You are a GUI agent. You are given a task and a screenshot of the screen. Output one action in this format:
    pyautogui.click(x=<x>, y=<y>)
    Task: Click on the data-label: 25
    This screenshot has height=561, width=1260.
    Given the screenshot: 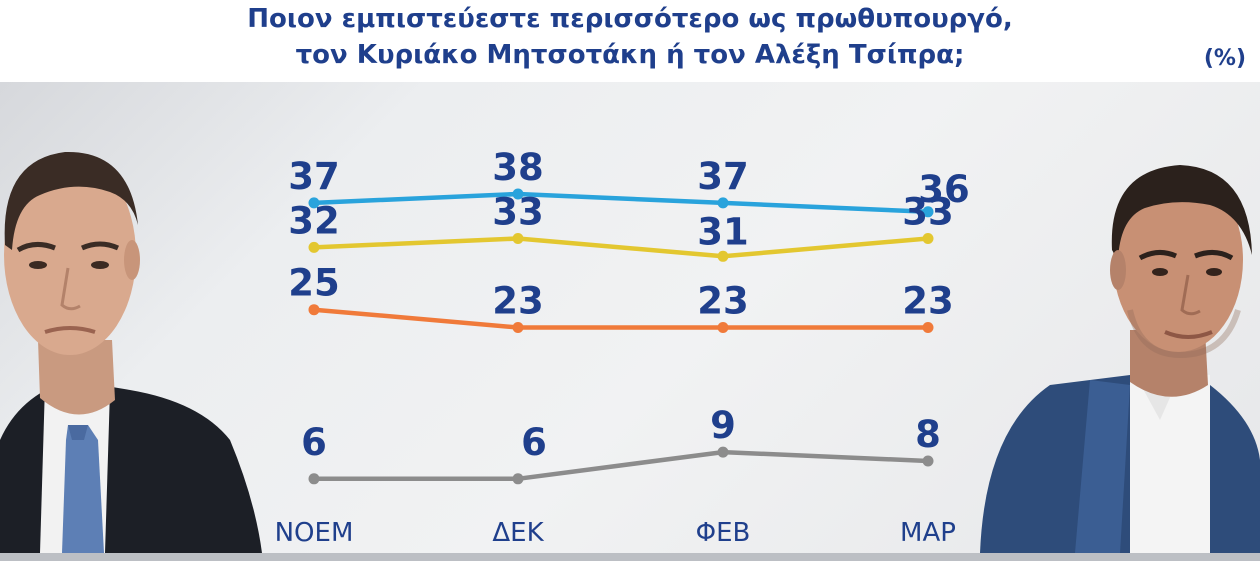 What is the action you would take?
    pyautogui.click(x=314, y=283)
    